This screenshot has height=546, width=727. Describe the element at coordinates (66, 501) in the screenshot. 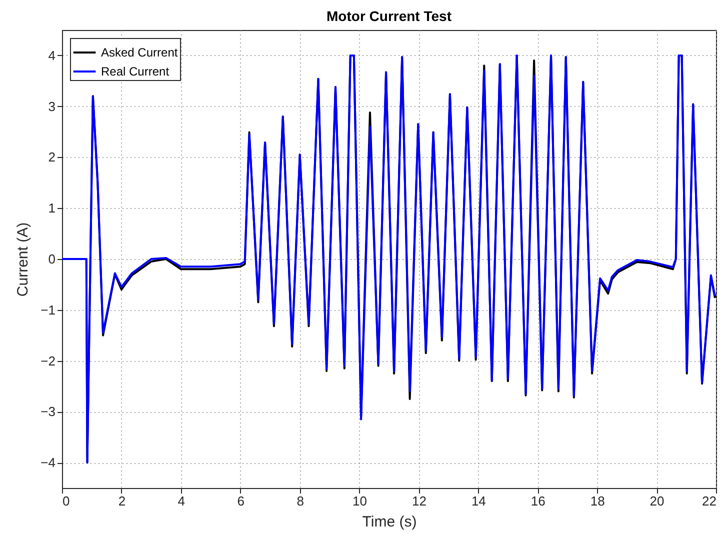

I see `x-tick-label: 0` at that location.